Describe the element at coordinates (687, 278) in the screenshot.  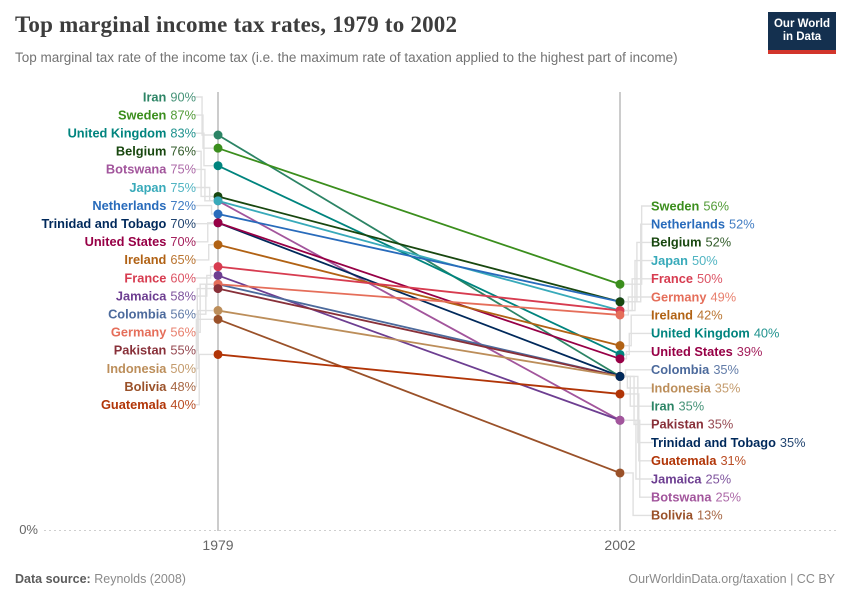
I see `label-right-france: France 50%` at that location.